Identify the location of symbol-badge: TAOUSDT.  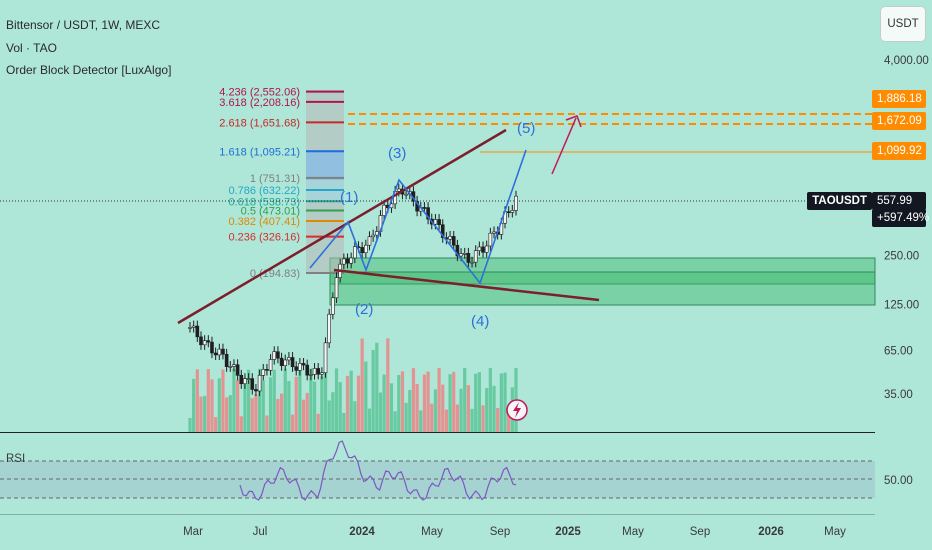
(839, 201).